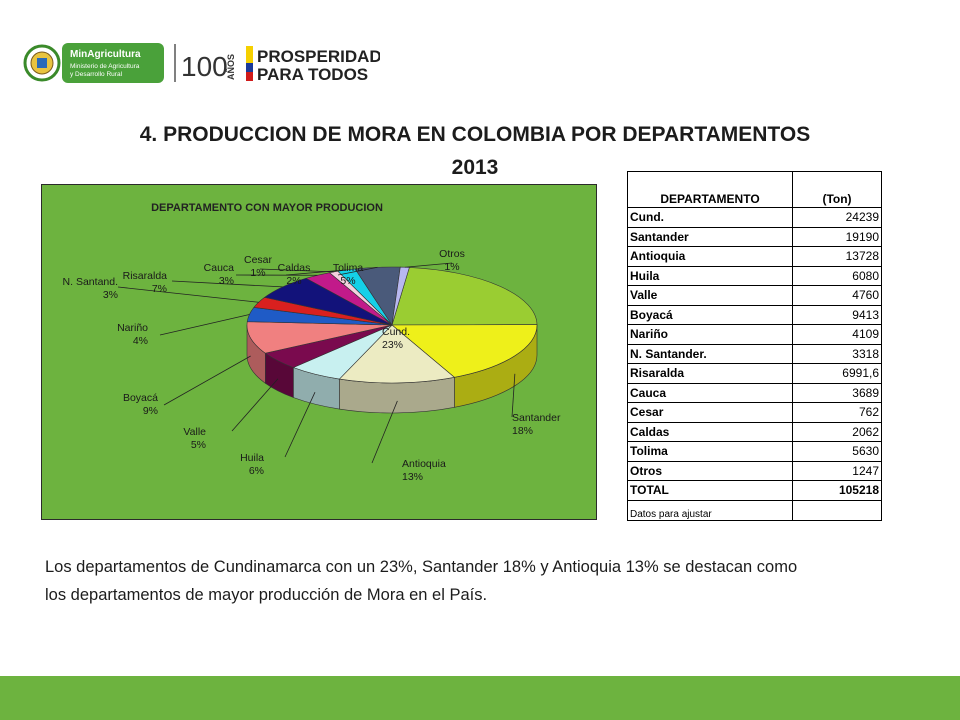 This screenshot has width=960, height=720. I want to click on table-row: N. Santander. 3318, so click(754, 353).